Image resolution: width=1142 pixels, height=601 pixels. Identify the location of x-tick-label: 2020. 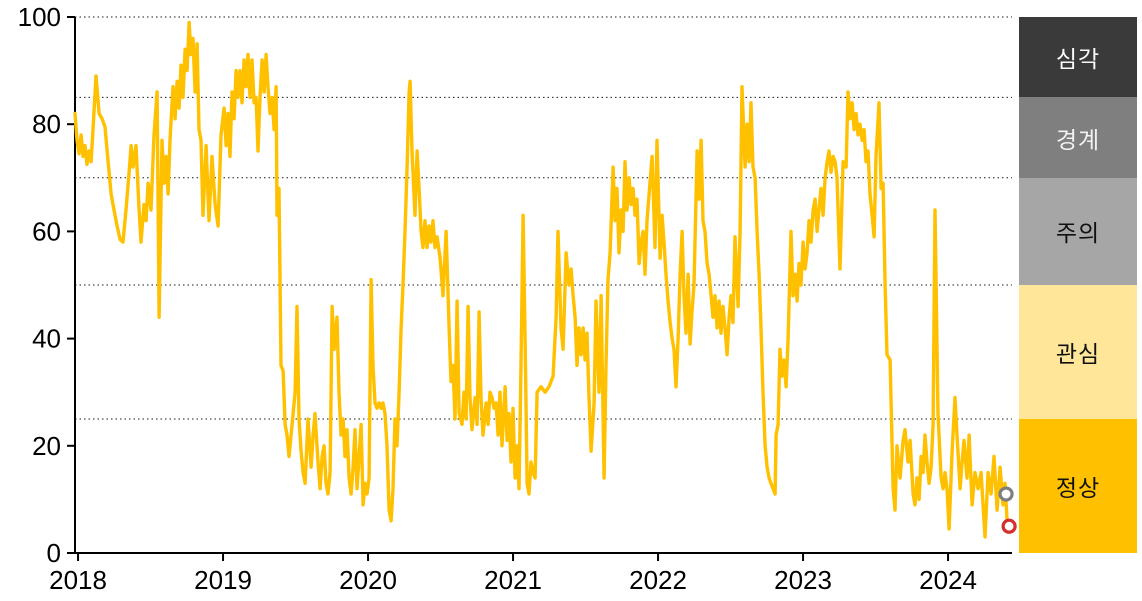
(368, 580).